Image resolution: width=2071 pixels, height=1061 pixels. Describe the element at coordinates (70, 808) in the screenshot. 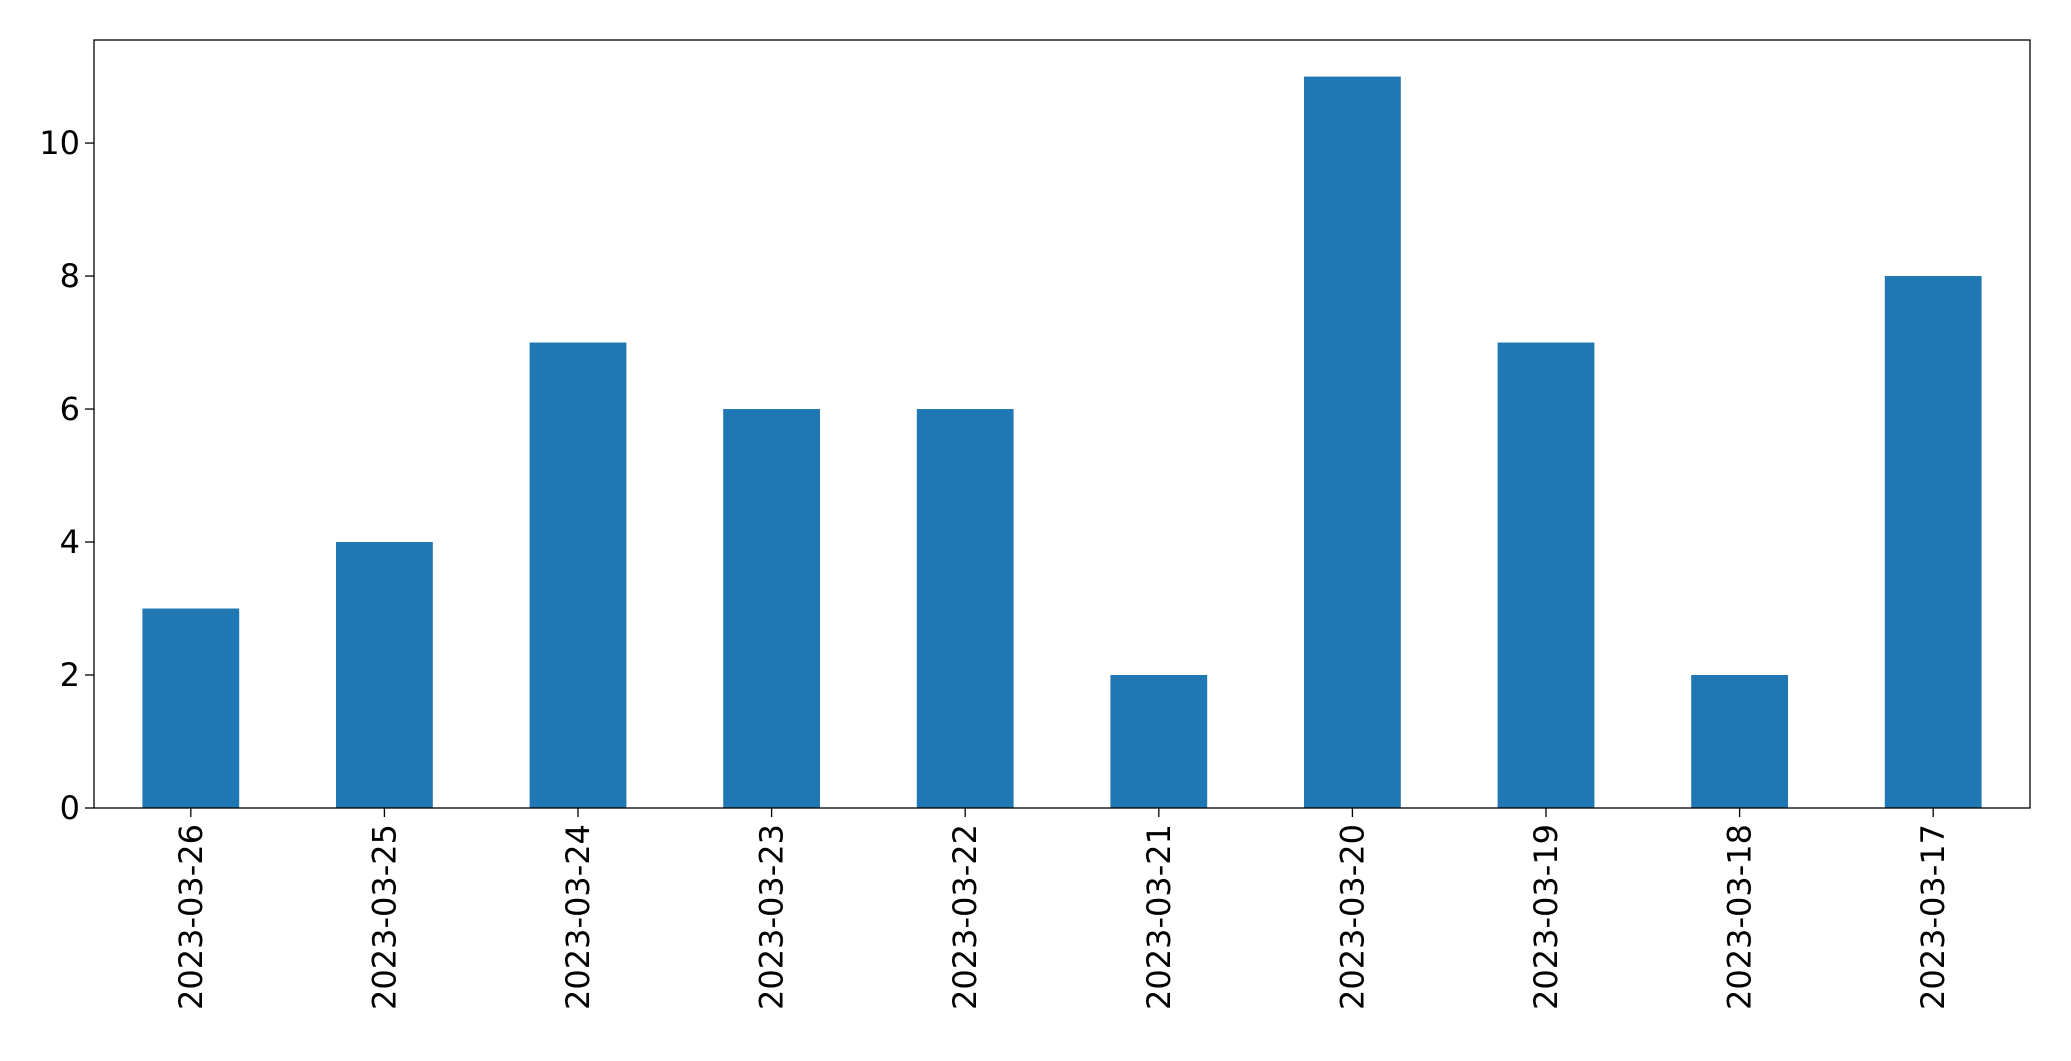

I see `y-tick-label: 0` at that location.